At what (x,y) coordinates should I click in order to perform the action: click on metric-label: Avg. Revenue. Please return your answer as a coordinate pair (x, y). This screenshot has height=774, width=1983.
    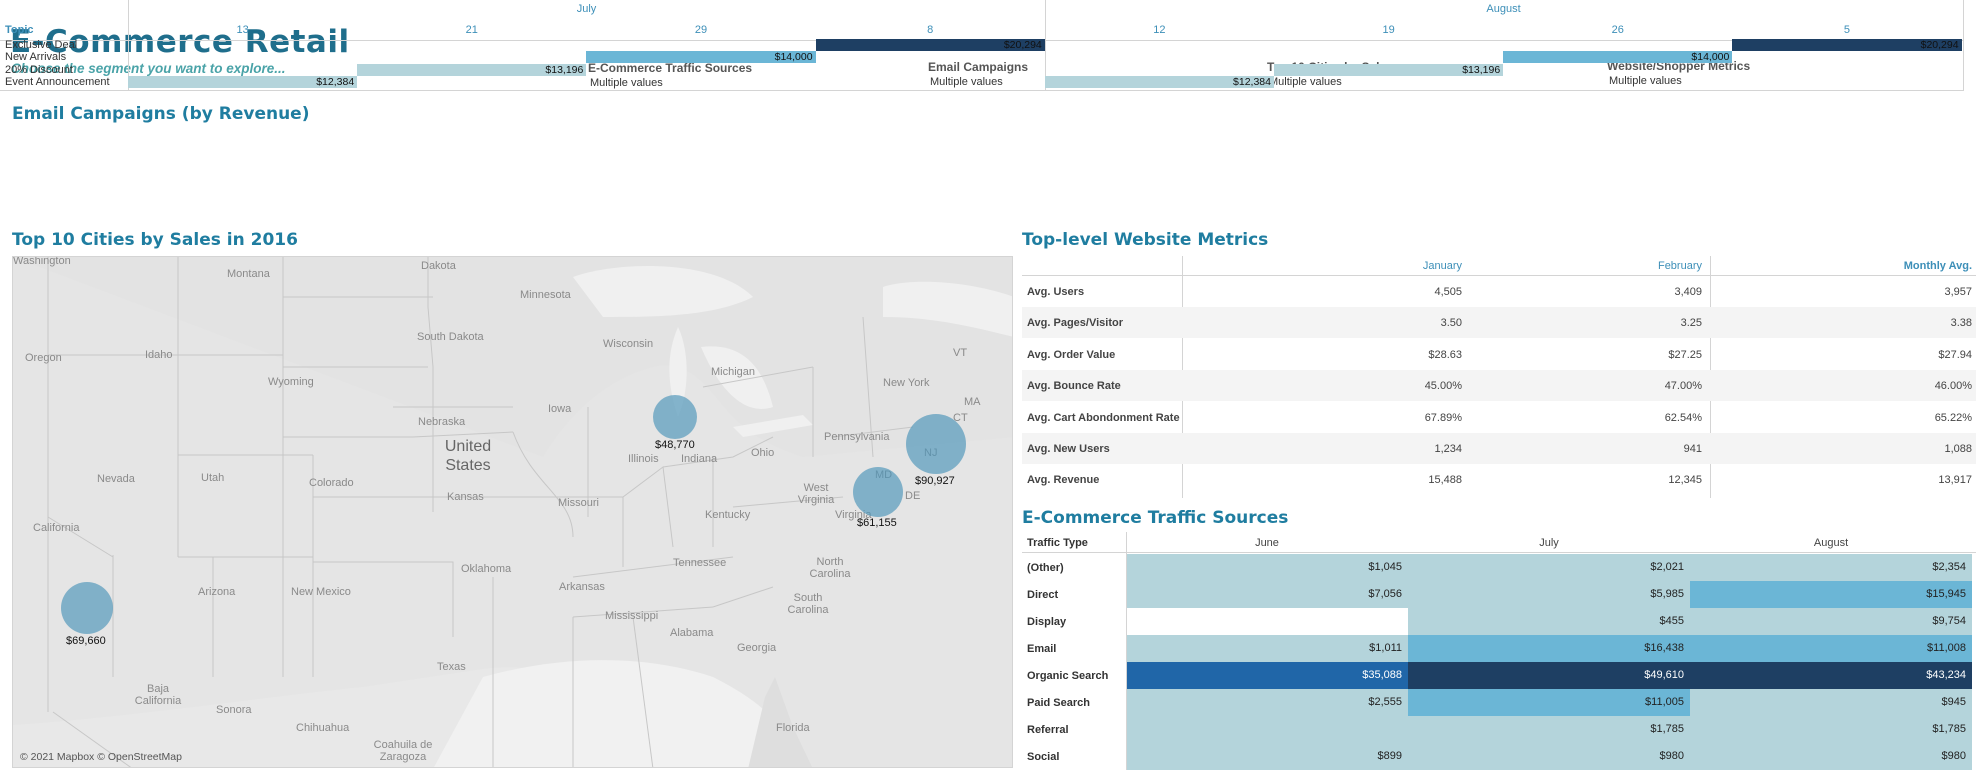
    Looking at the image, I should click on (1063, 480).